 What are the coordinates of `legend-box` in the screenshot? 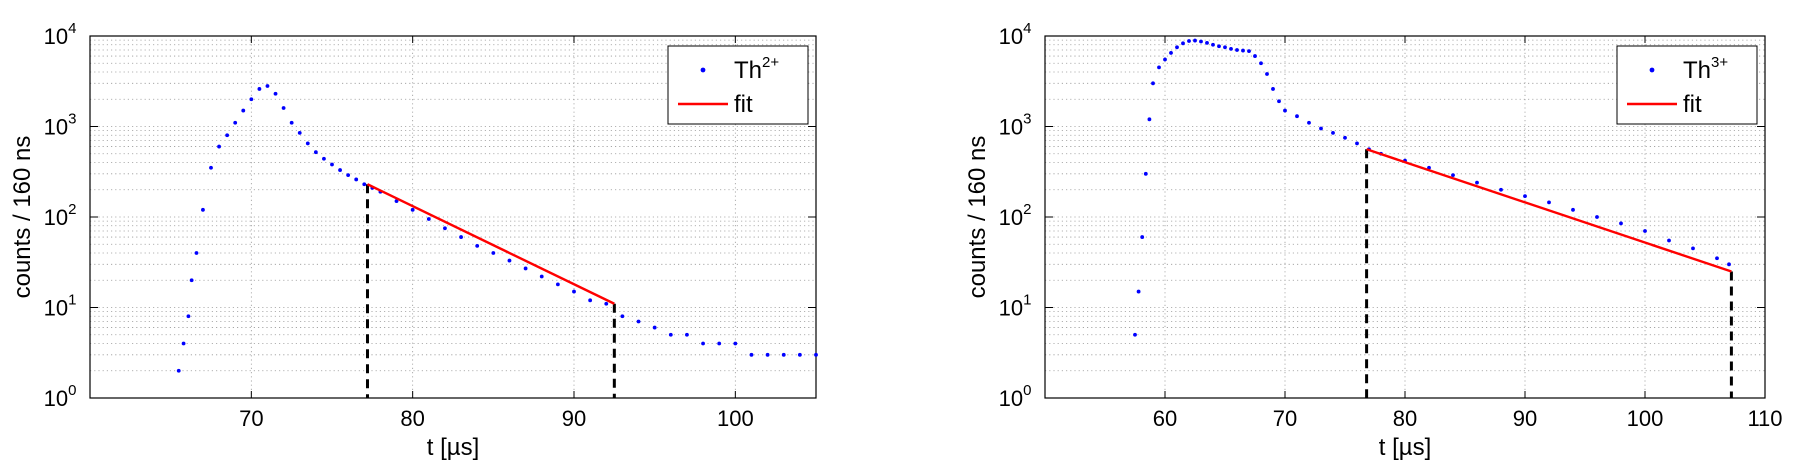 It's located at (1687, 85).